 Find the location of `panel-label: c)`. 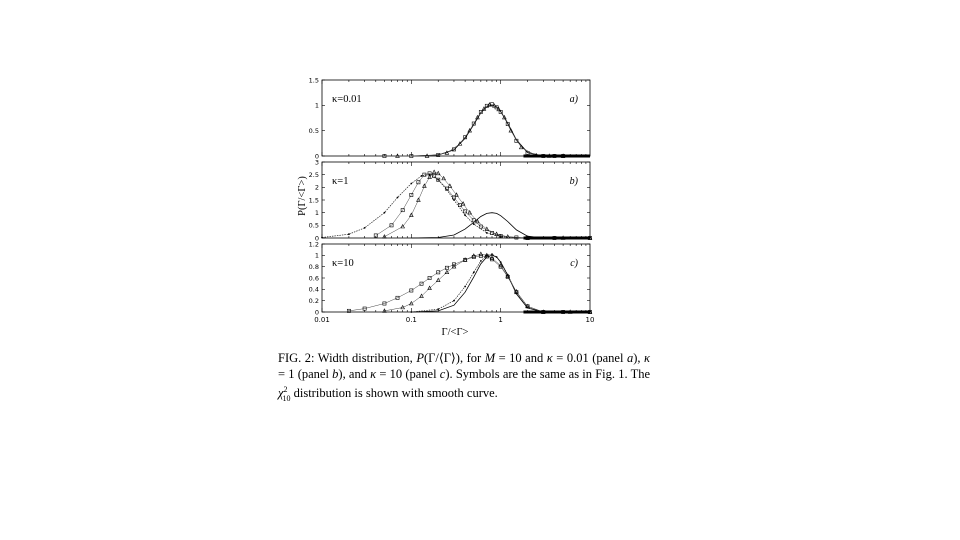

panel-label: c) is located at coordinates (574, 263).